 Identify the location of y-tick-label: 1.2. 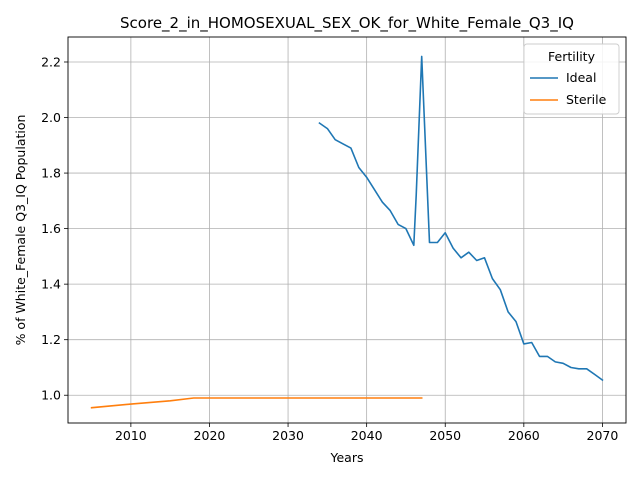
(51, 339).